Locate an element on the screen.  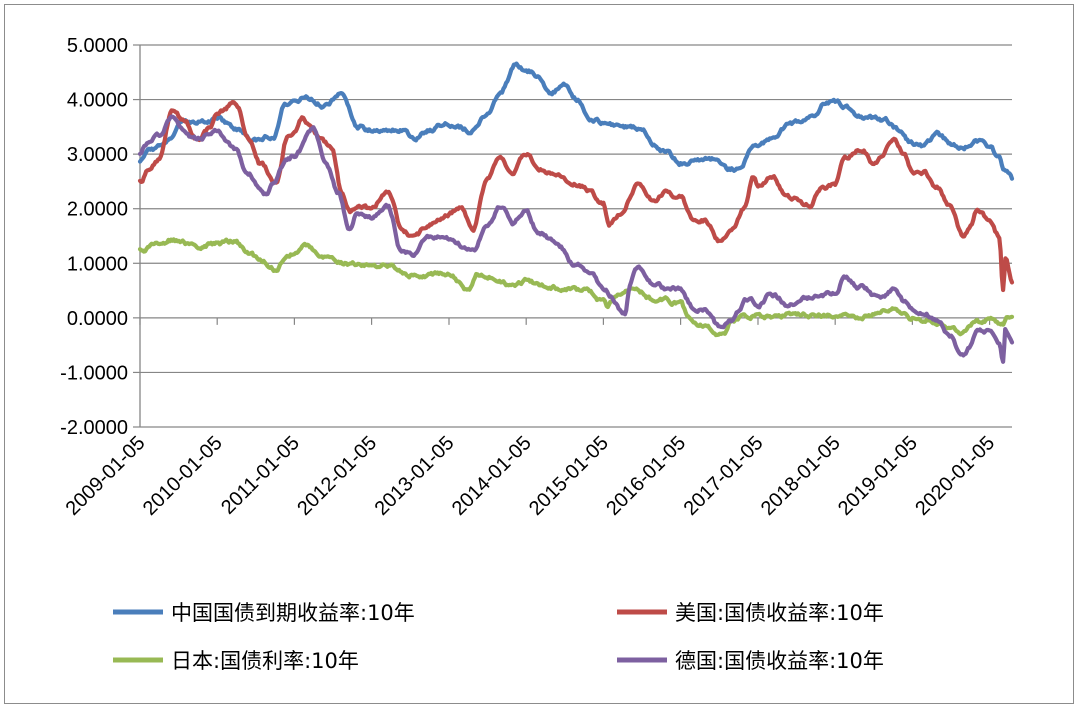
x-tick-label: 2020-01-05 is located at coordinates (955, 476).